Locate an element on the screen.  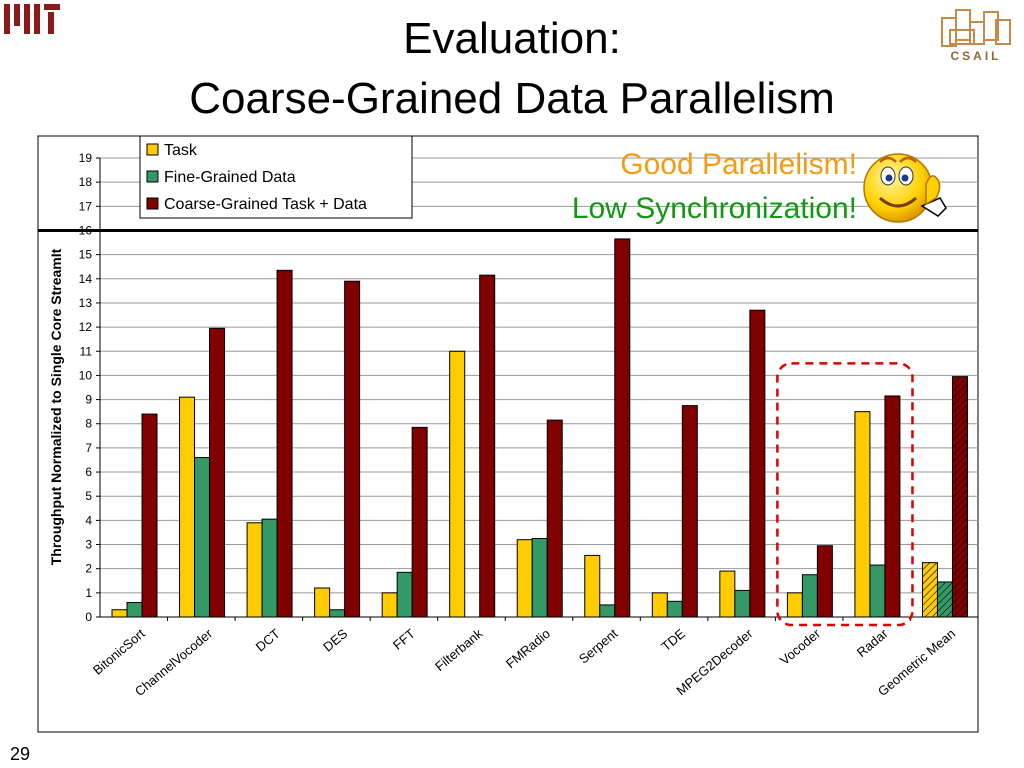
page-number: 29 is located at coordinates (20, 754).